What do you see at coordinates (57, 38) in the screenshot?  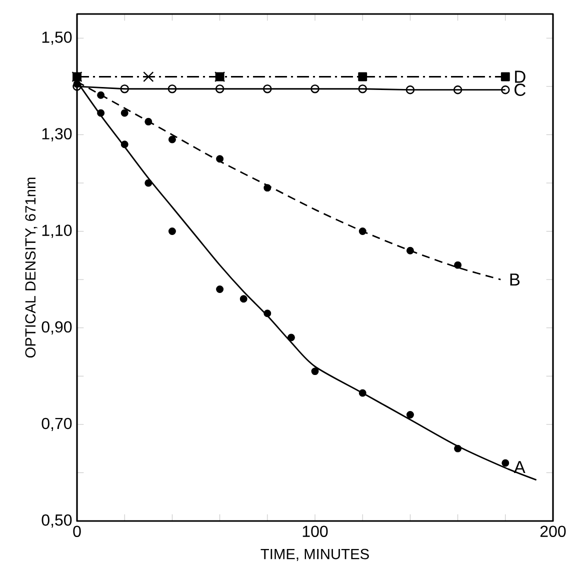 I see `y-tick-label: 1,50` at bounding box center [57, 38].